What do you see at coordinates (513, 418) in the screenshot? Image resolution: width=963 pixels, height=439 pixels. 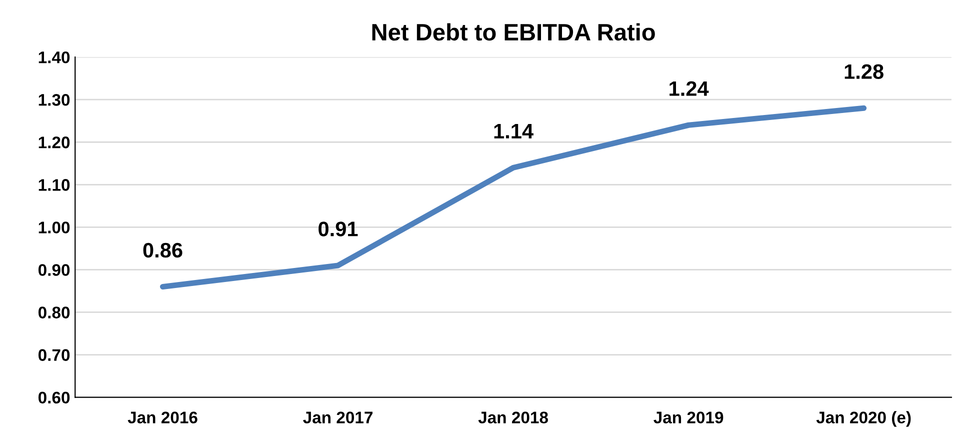 I see `x-tick-label: Jan 2018` at bounding box center [513, 418].